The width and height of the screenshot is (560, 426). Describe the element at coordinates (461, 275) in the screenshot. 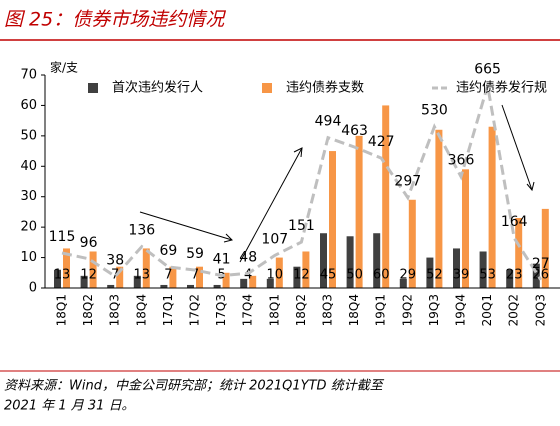

I see `bar-value-label: 39` at that location.